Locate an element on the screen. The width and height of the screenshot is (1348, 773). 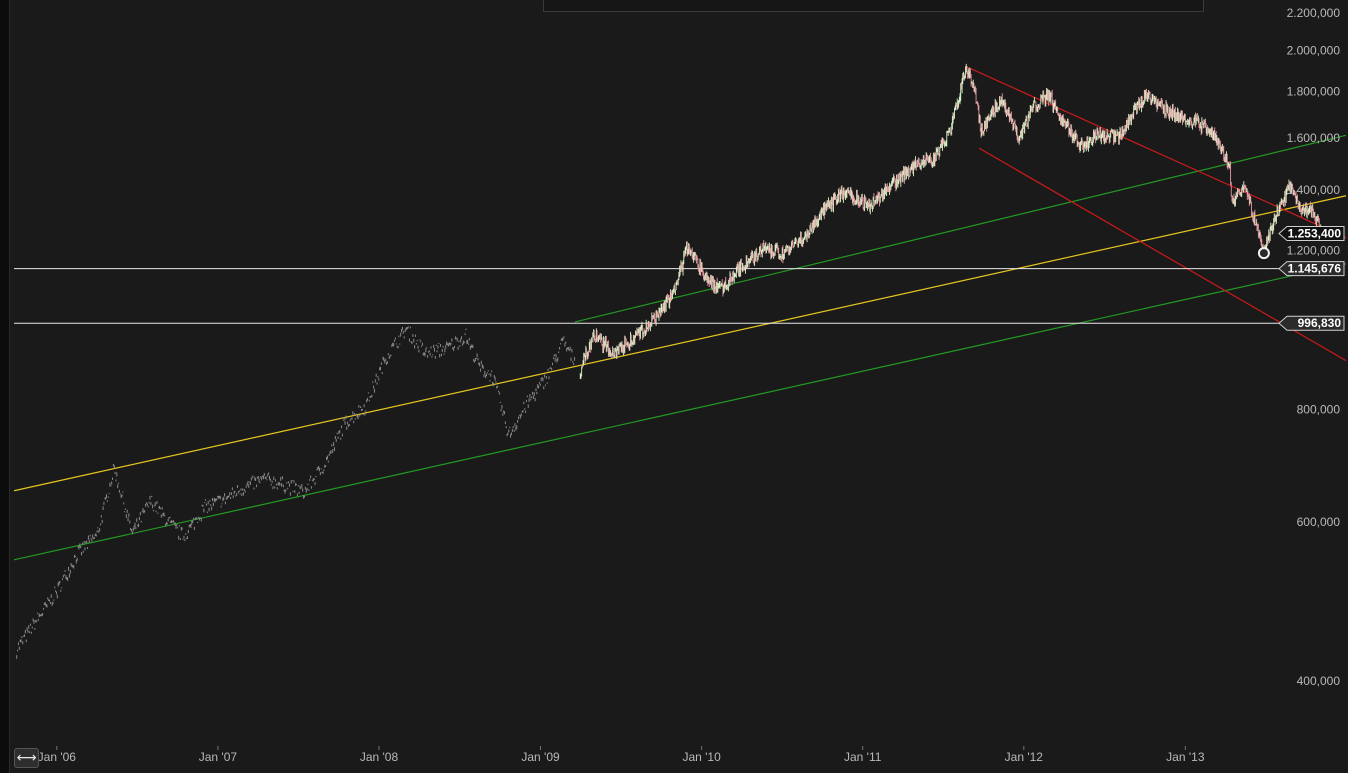
y-tick-label: 2.000,000 is located at coordinates (1314, 50).